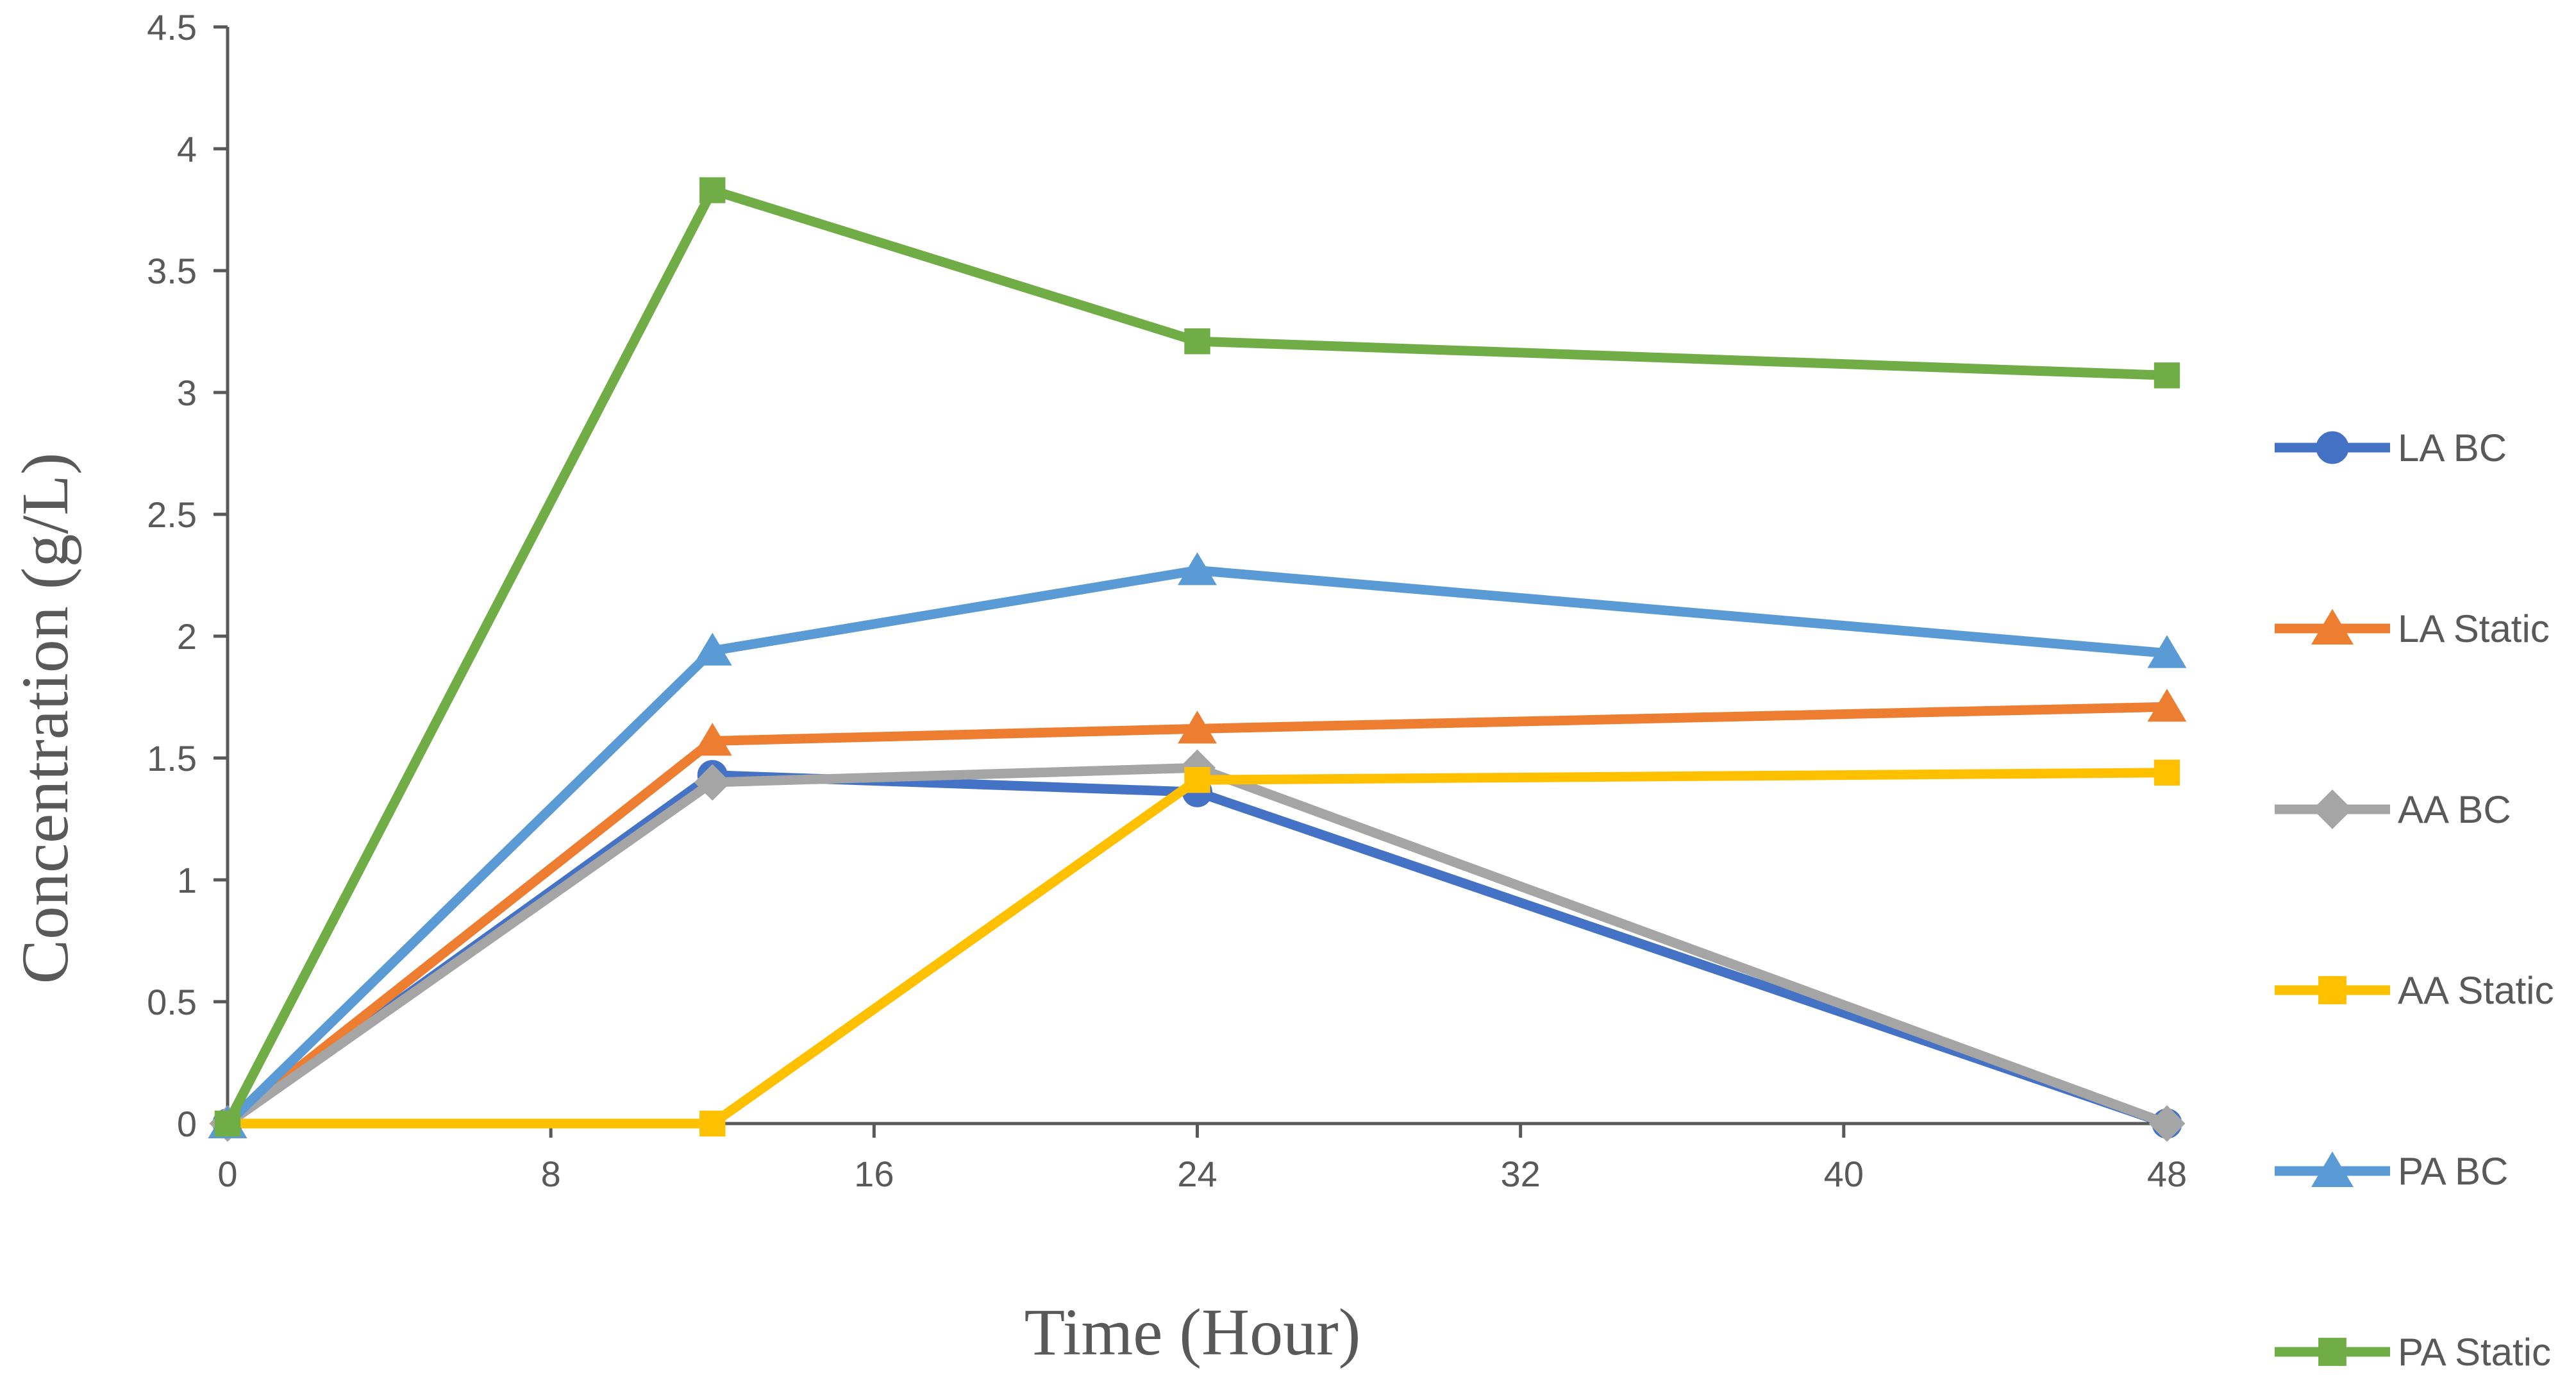 The height and width of the screenshot is (1382, 2576). Describe the element at coordinates (172, 271) in the screenshot. I see `y-tick-label: 3.5` at that location.